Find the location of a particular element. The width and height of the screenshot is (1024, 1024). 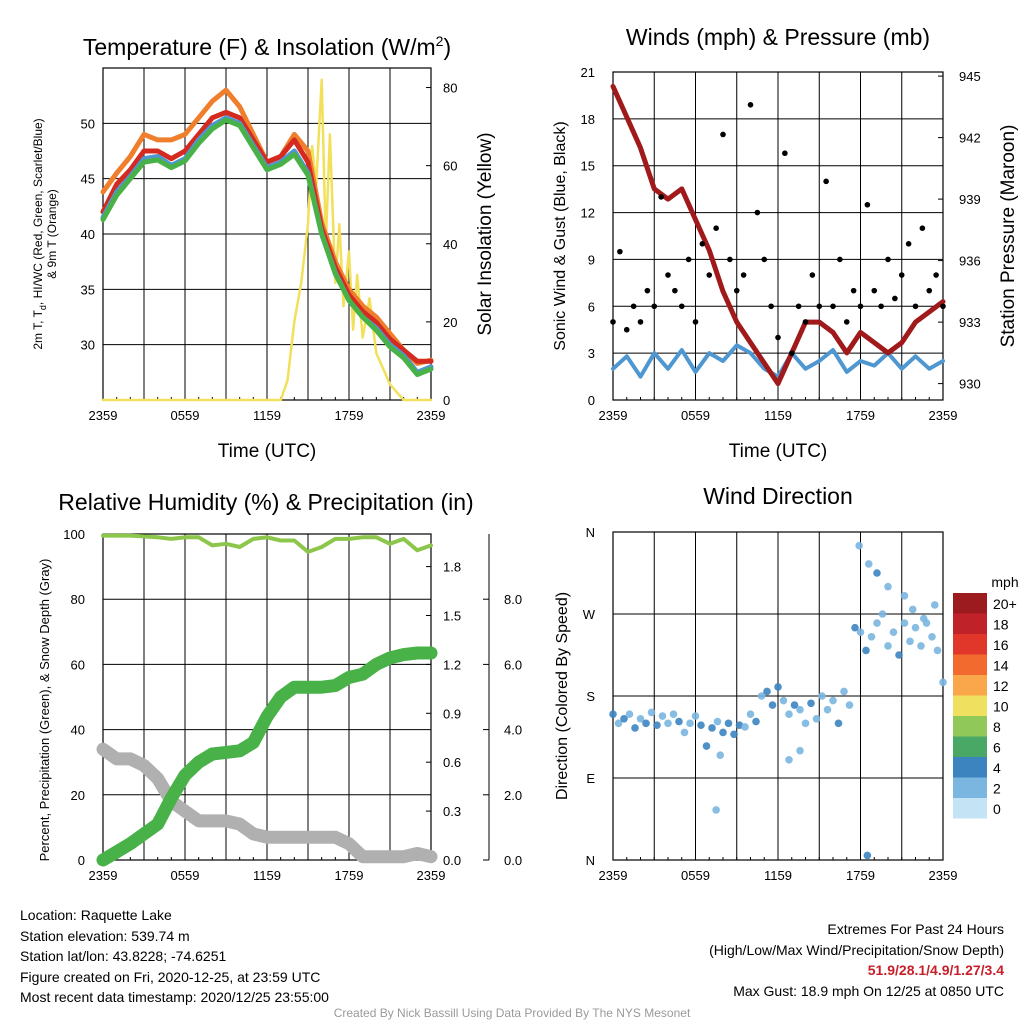

ylabel-part: 2m T, T is located at coordinates (38, 329).